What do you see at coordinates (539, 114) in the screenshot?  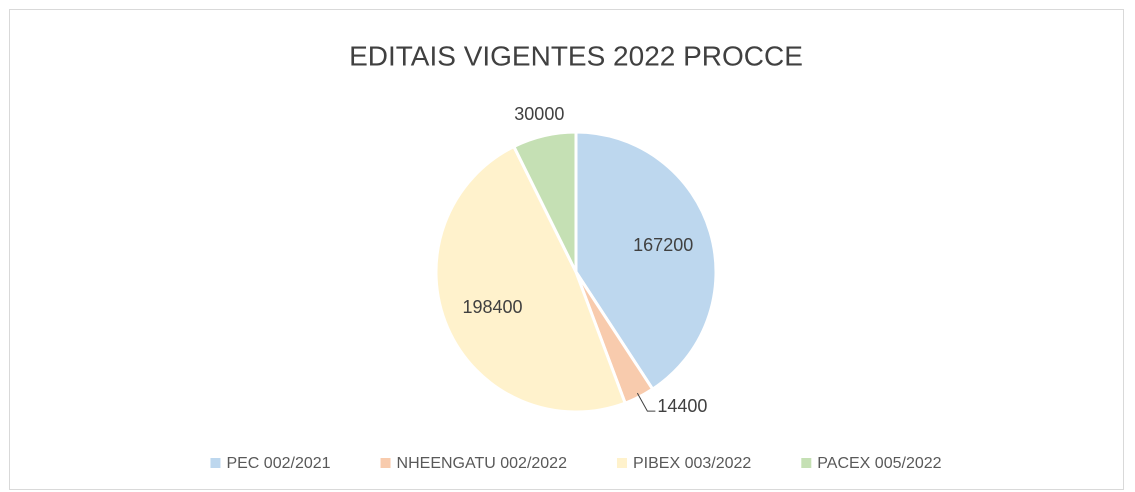 I see `data-label: 30000` at bounding box center [539, 114].